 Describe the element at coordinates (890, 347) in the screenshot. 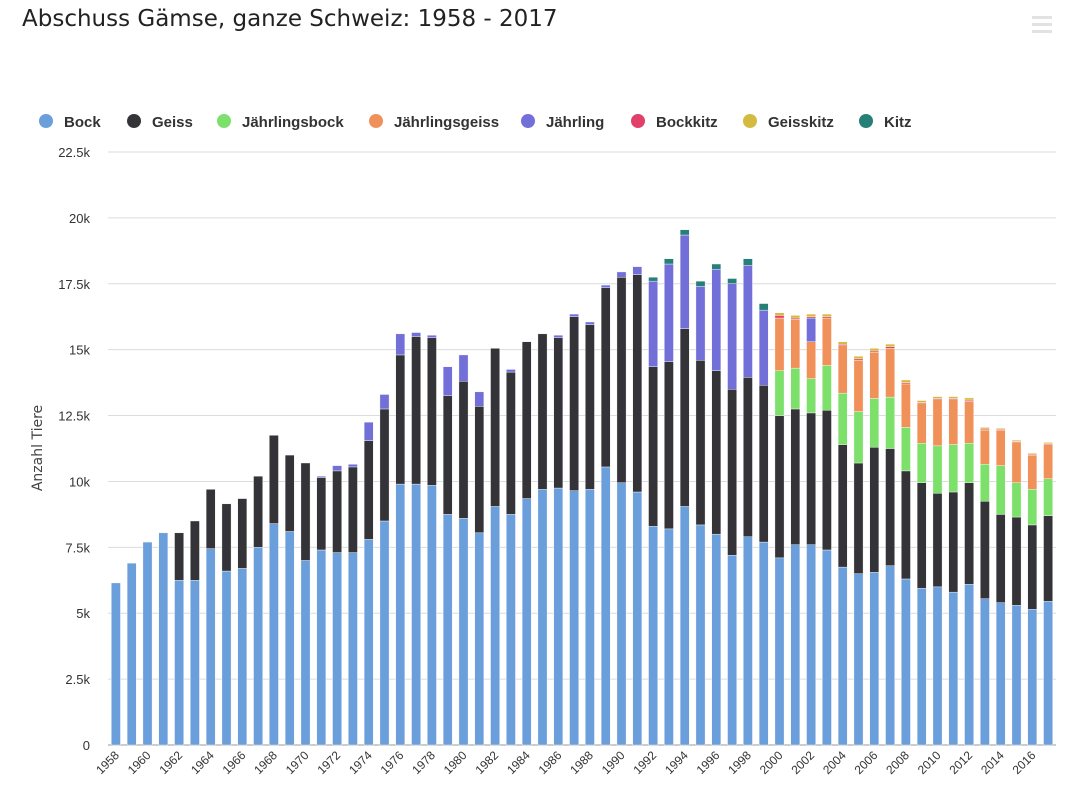

I see `bar-segment-bockkitz` at that location.